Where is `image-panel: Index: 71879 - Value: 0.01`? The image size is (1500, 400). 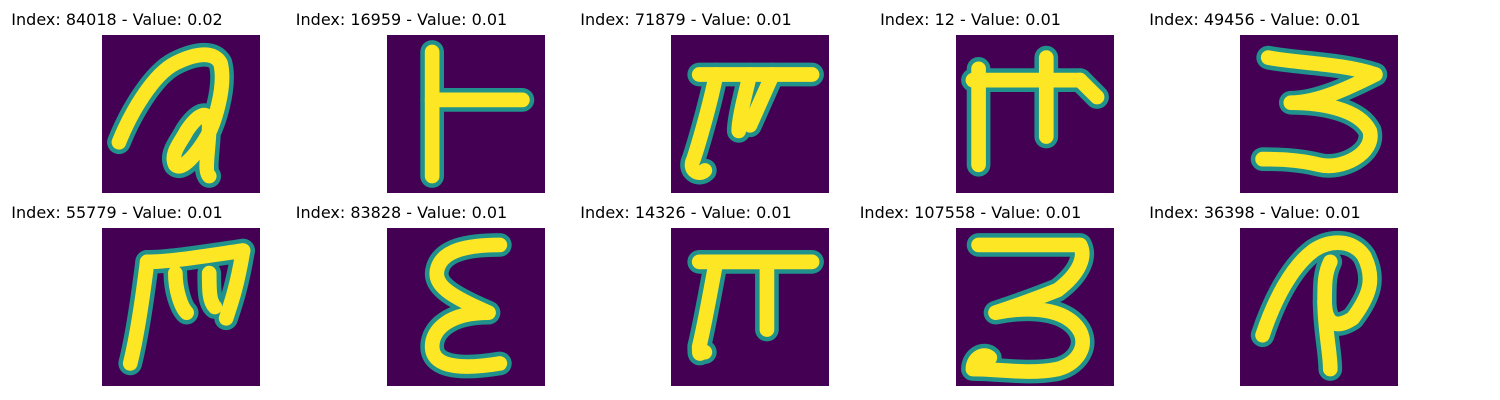
image-panel: Index: 71879 - Value: 0.01 is located at coordinates (736, 101).